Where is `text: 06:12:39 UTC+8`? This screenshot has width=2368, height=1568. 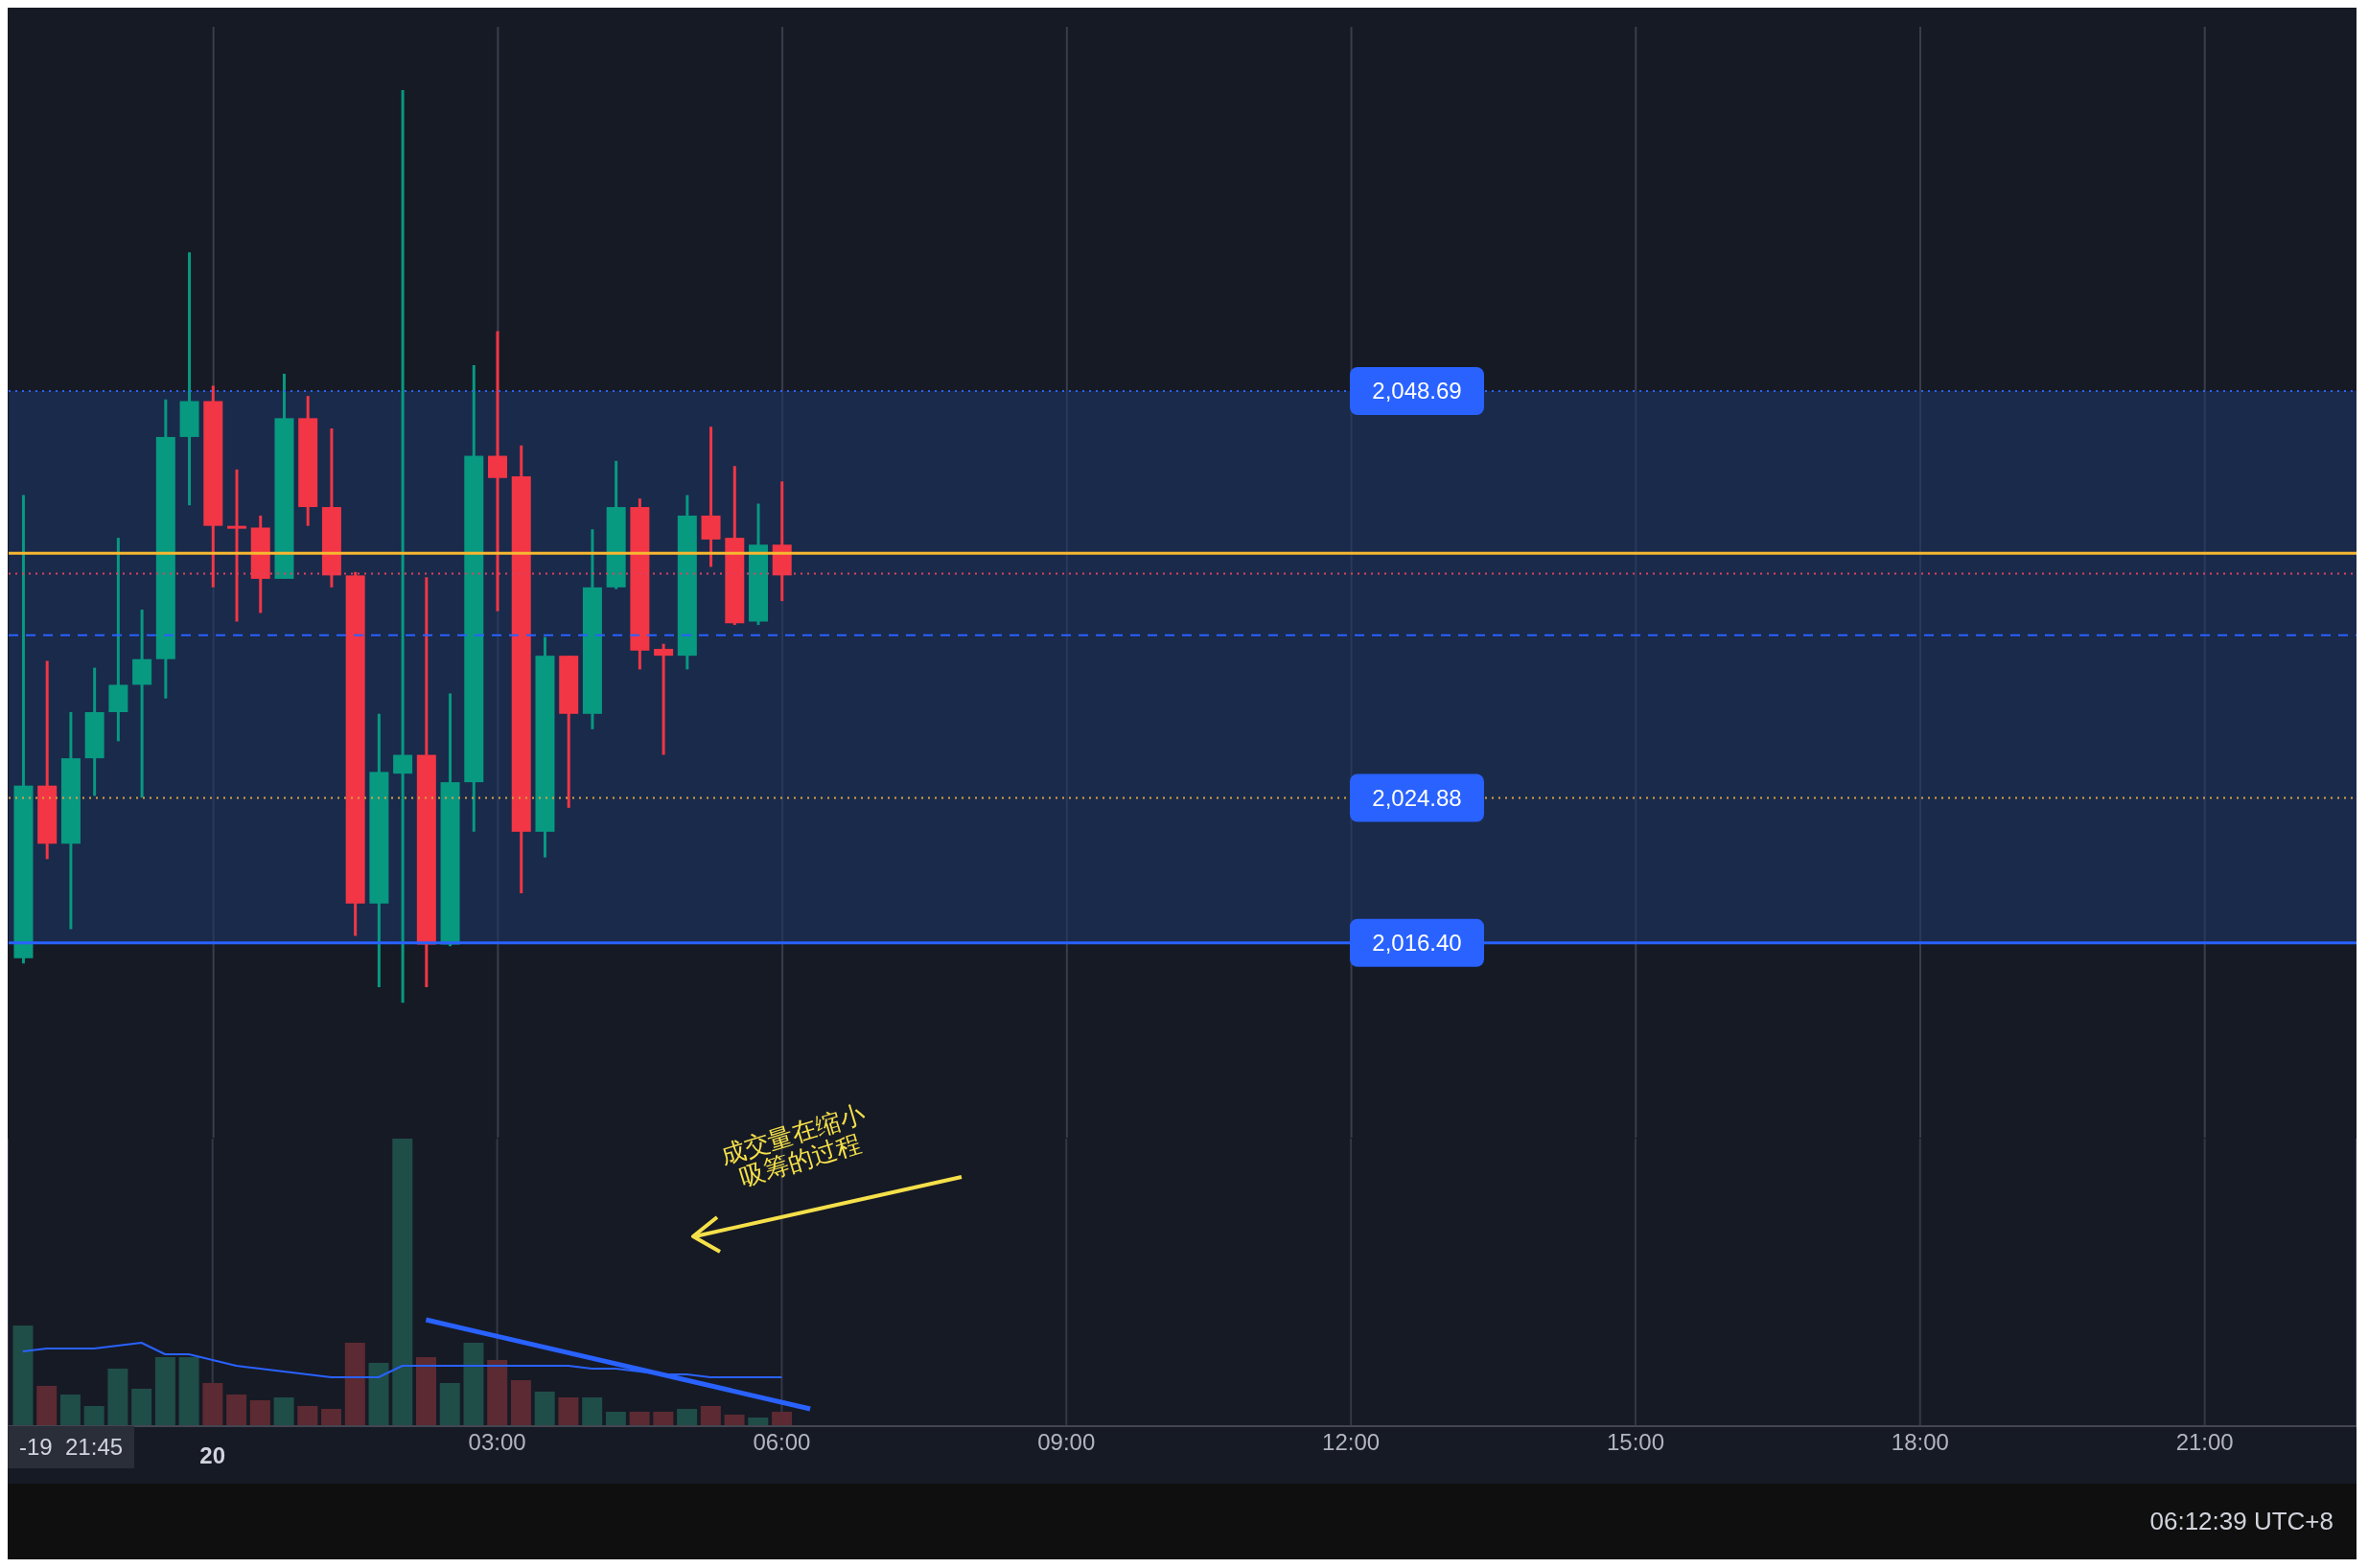
text: 06:12:39 UTC+8 is located at coordinates (1182, 1521).